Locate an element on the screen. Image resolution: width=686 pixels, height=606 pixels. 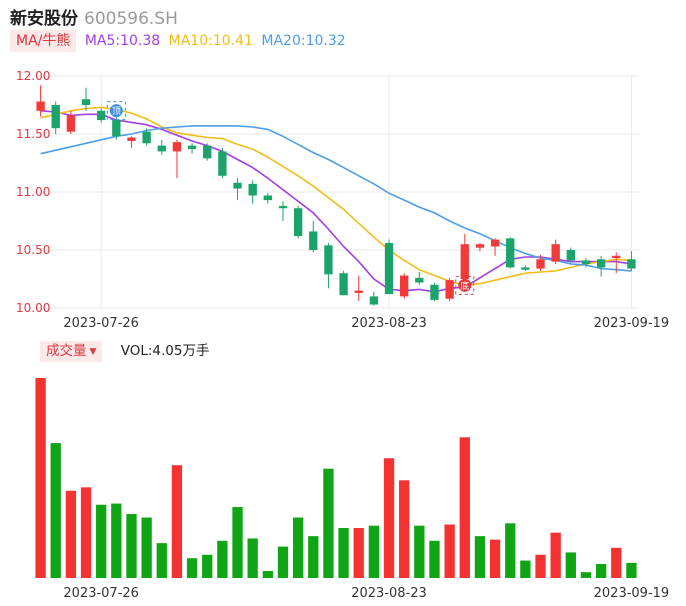
ma-legend: MA/牛熊 MA5:10.38 MA10:10.41 MA20:10.32 is located at coordinates (178, 42).